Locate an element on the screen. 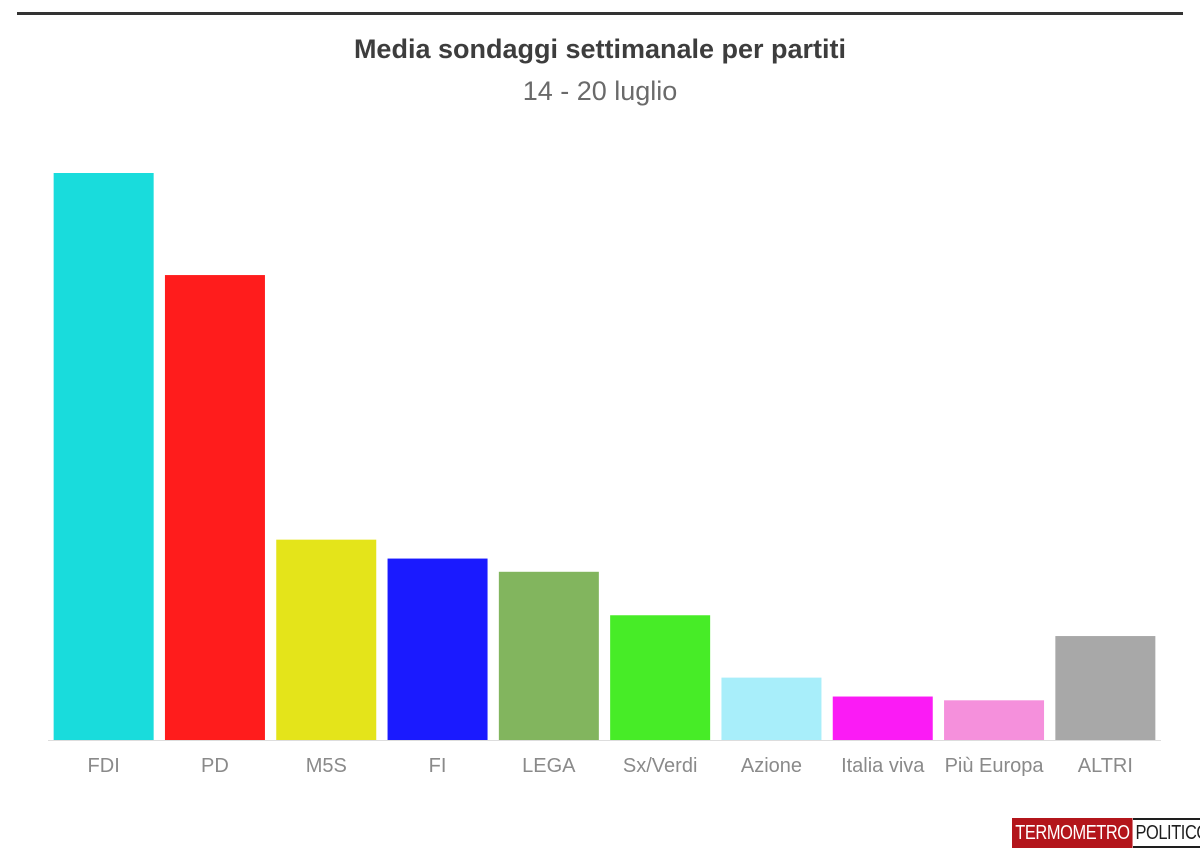 This screenshot has width=1200, height=864. chart-title: Media sondaggi settimanale per partiti is located at coordinates (600, 49).